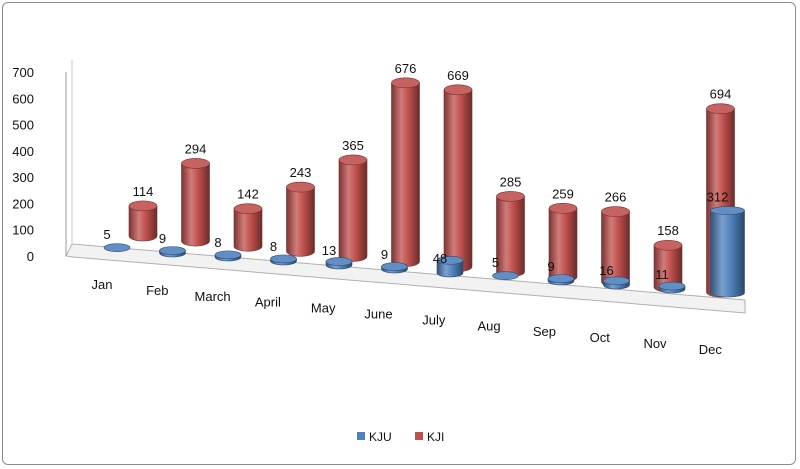 The image size is (800, 469). Describe the element at coordinates (668, 230) in the screenshot. I see `kji-data-label: 158` at that location.